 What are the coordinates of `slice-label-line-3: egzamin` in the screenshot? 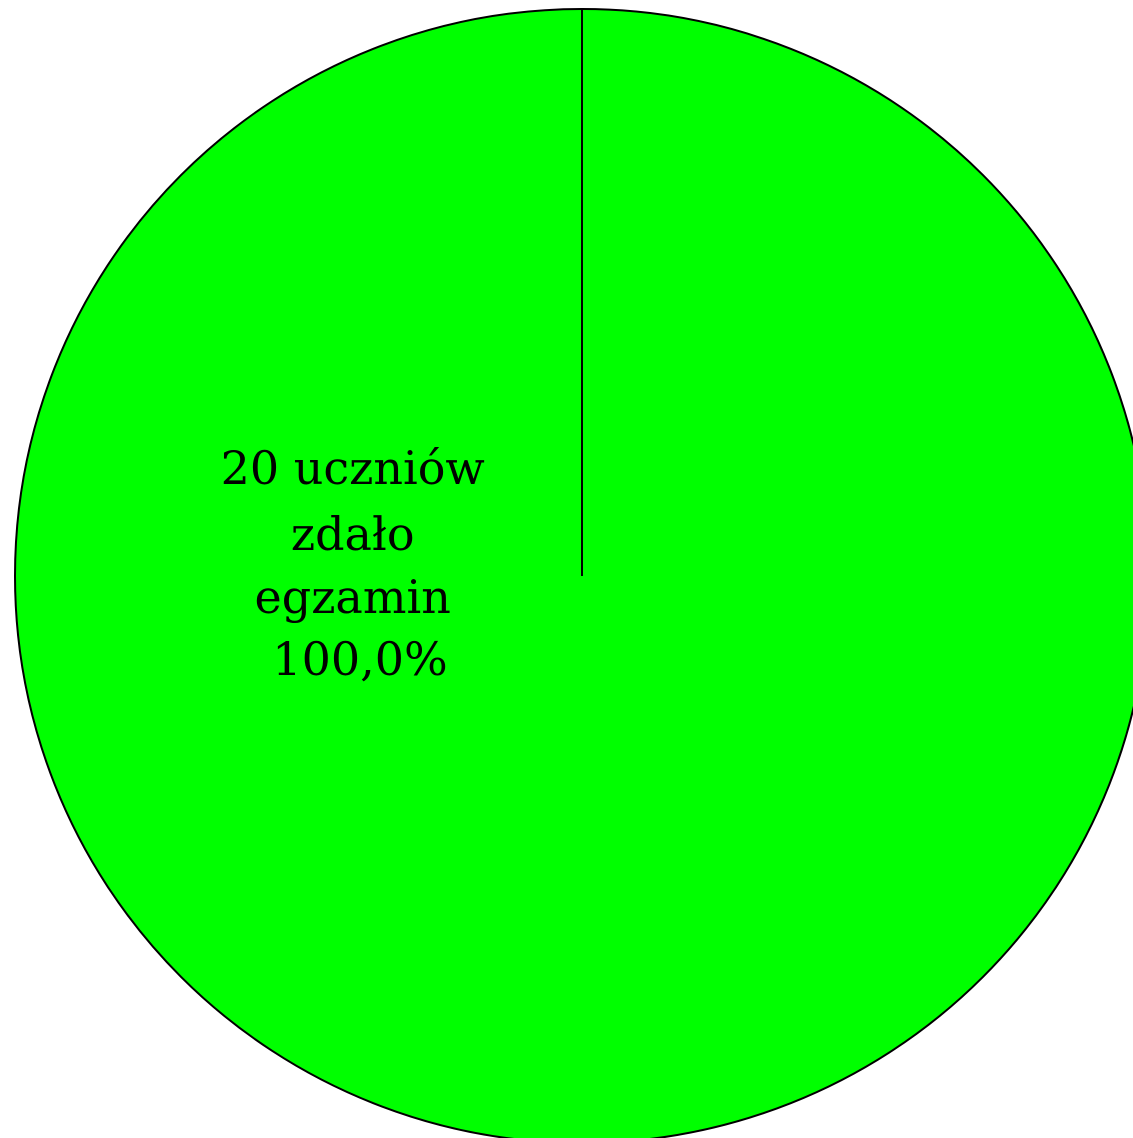 It's located at (353, 597).